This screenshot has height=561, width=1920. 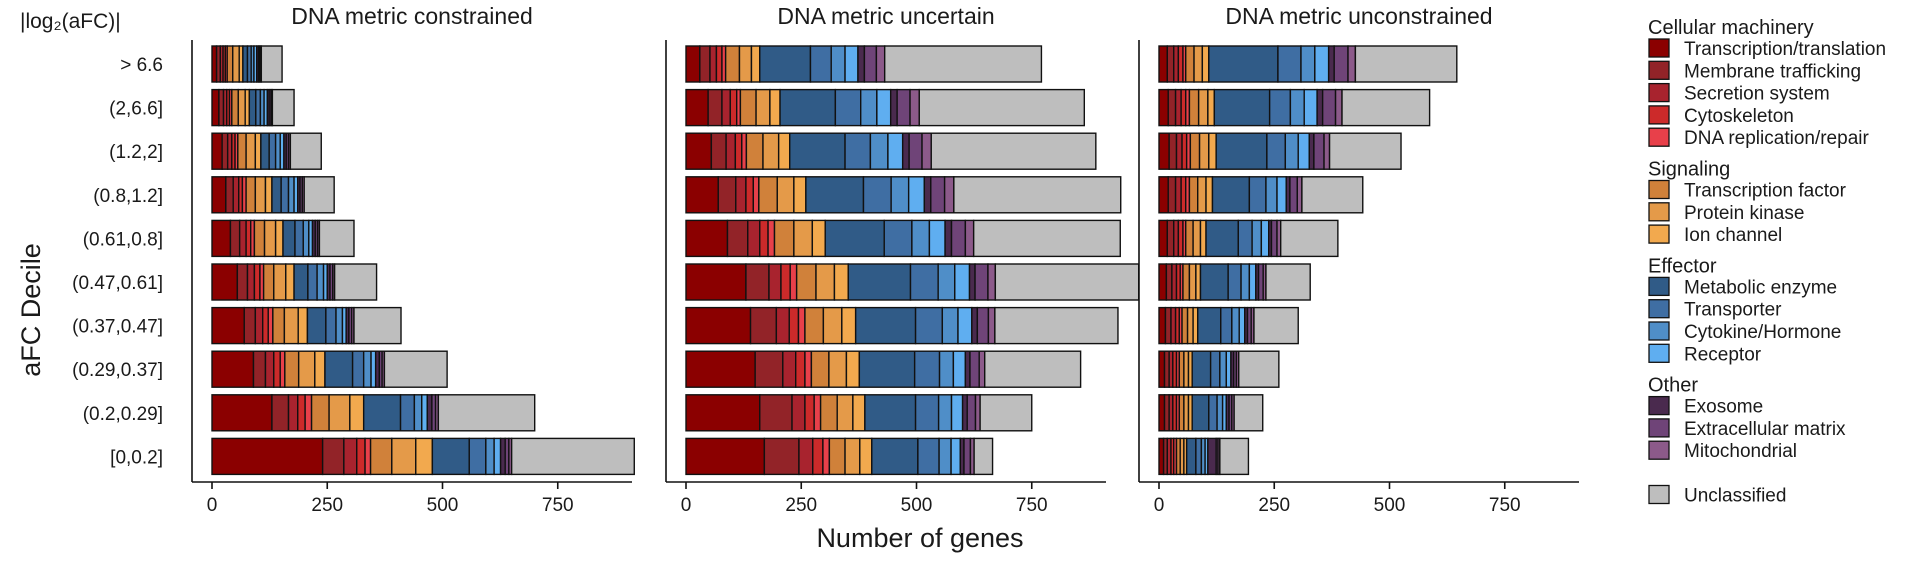 I want to click on legend-label: Exosome, so click(x=1723, y=407).